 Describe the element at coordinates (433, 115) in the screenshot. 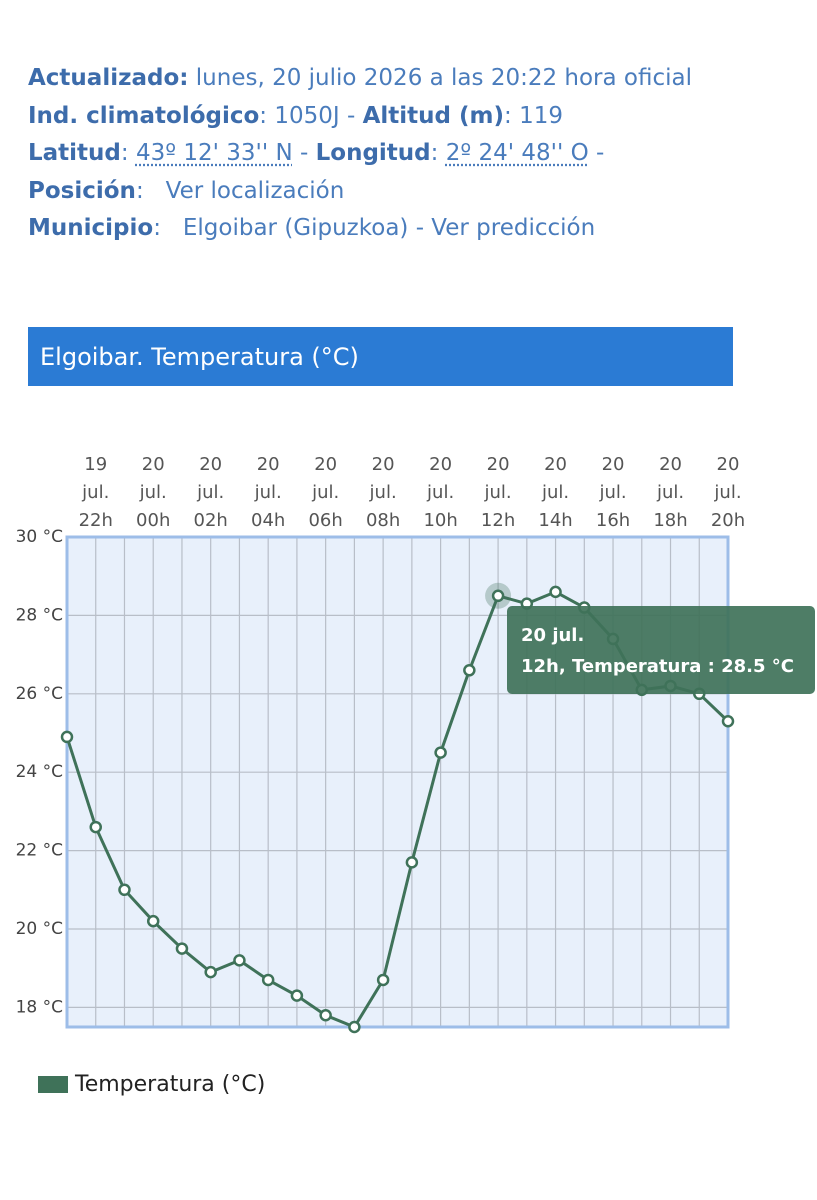

I see `info-label: Altitud (m)` at that location.